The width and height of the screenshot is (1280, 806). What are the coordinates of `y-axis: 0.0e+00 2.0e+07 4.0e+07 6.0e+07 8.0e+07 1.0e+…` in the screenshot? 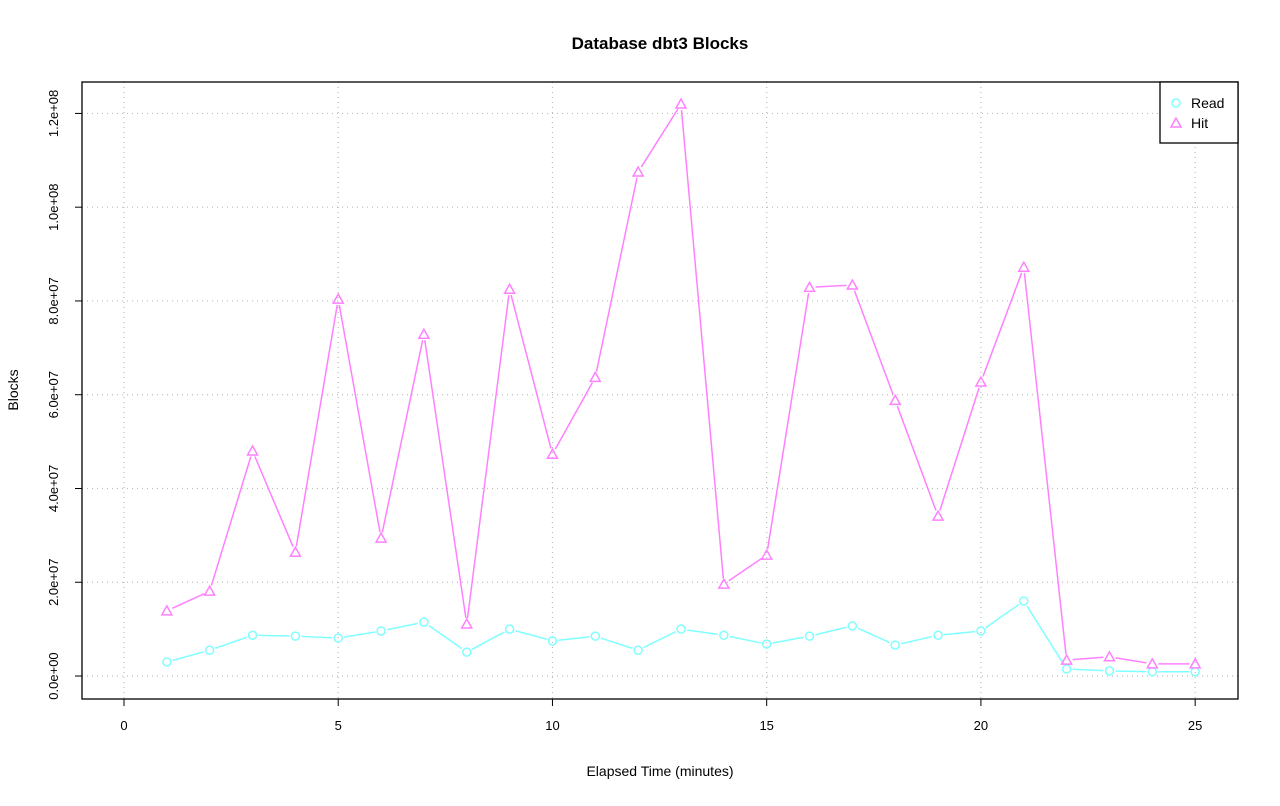 It's located at (64, 395).